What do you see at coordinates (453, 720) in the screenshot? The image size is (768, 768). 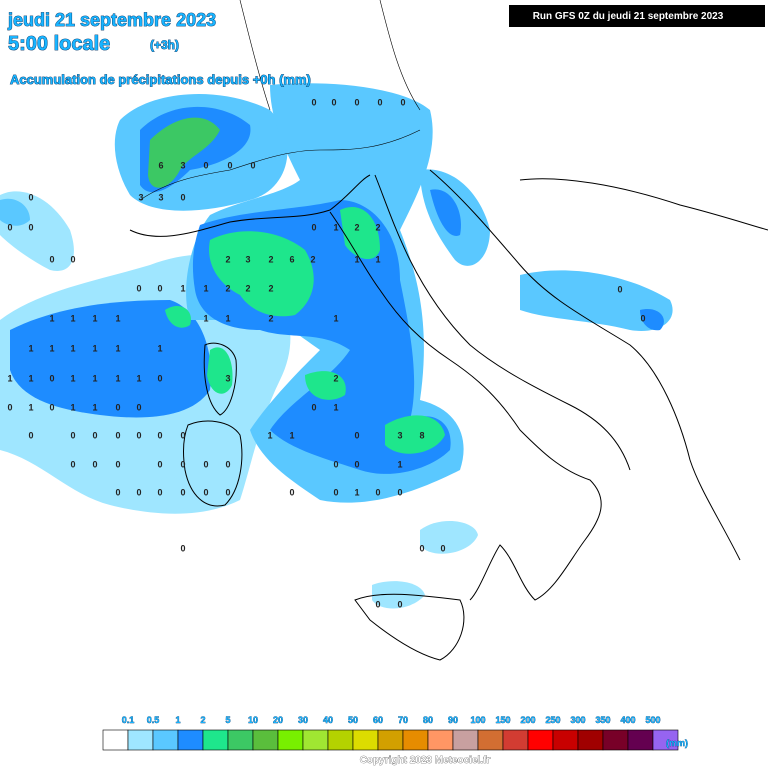 I see `legend-label: 90` at bounding box center [453, 720].